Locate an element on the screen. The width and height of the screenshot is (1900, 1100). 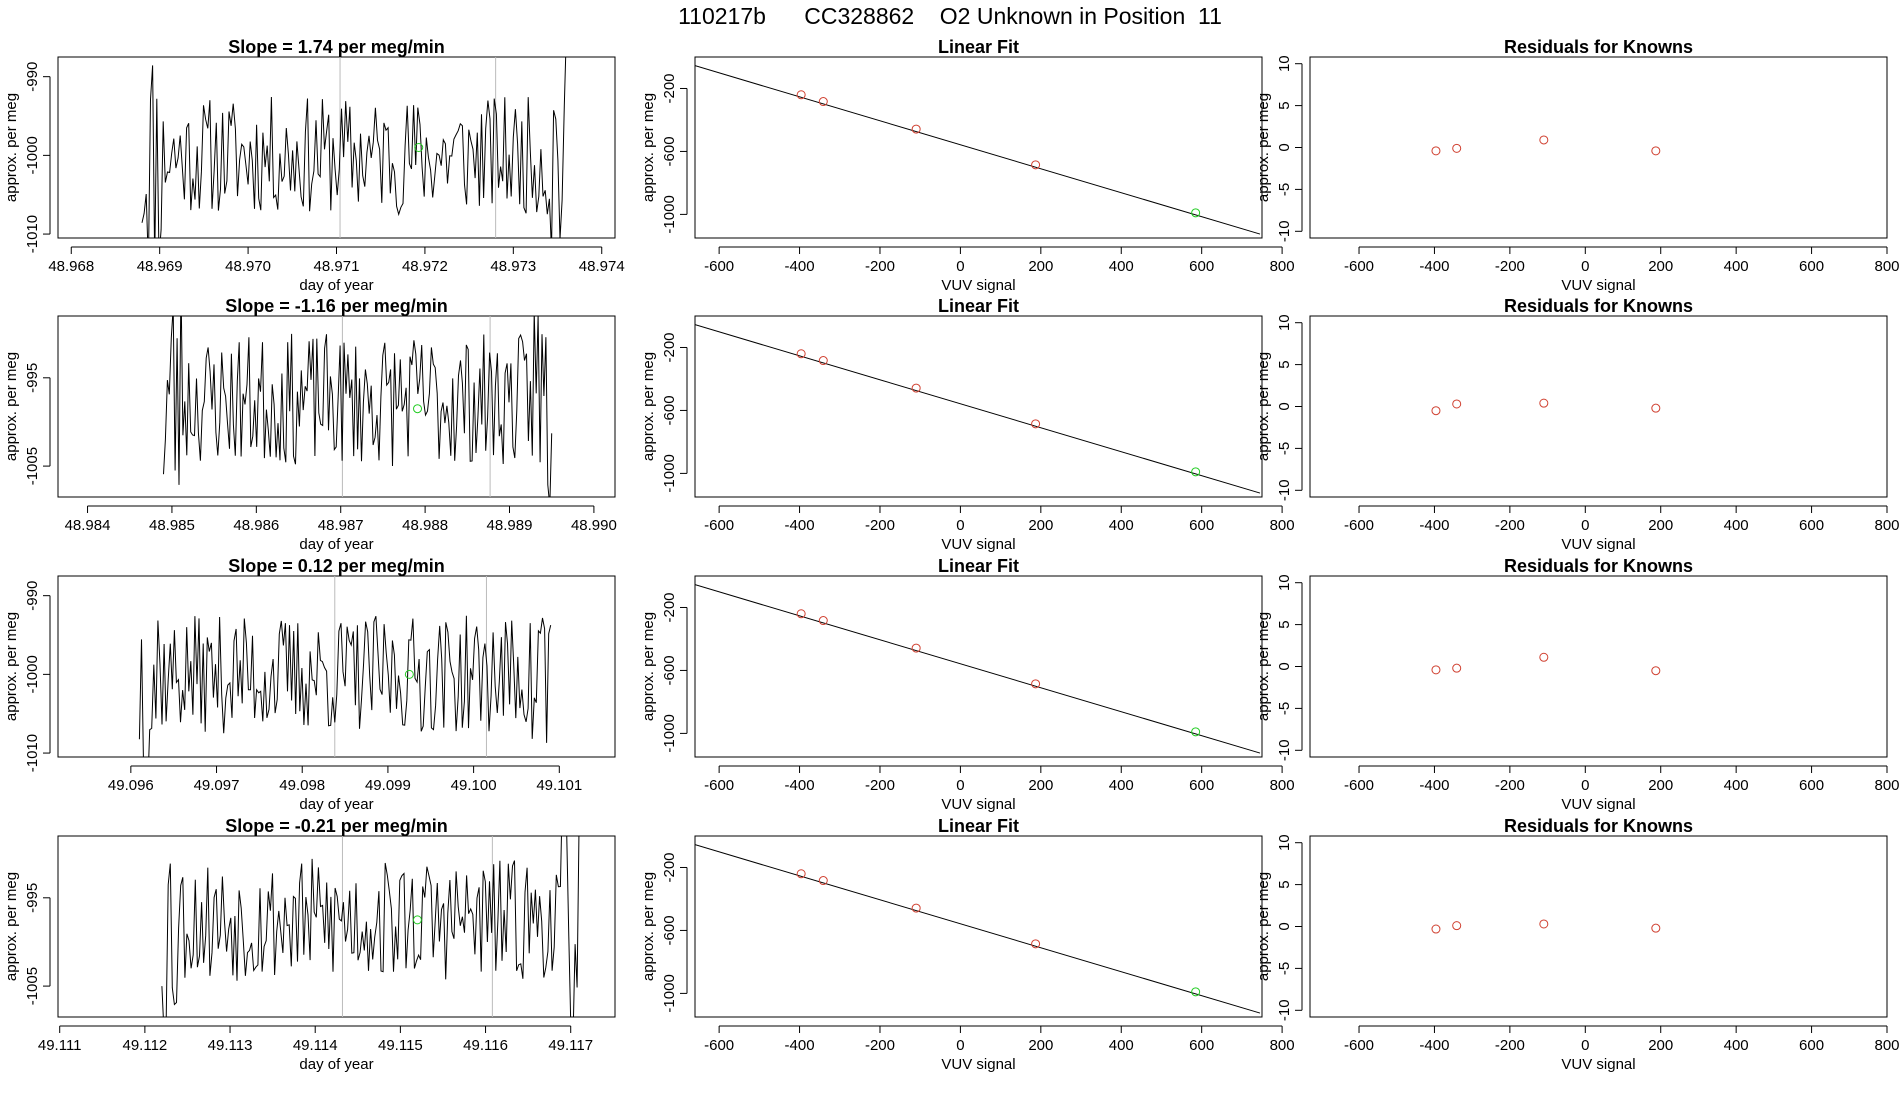
panel-11-unknown-point is located at coordinates (1196, 992).